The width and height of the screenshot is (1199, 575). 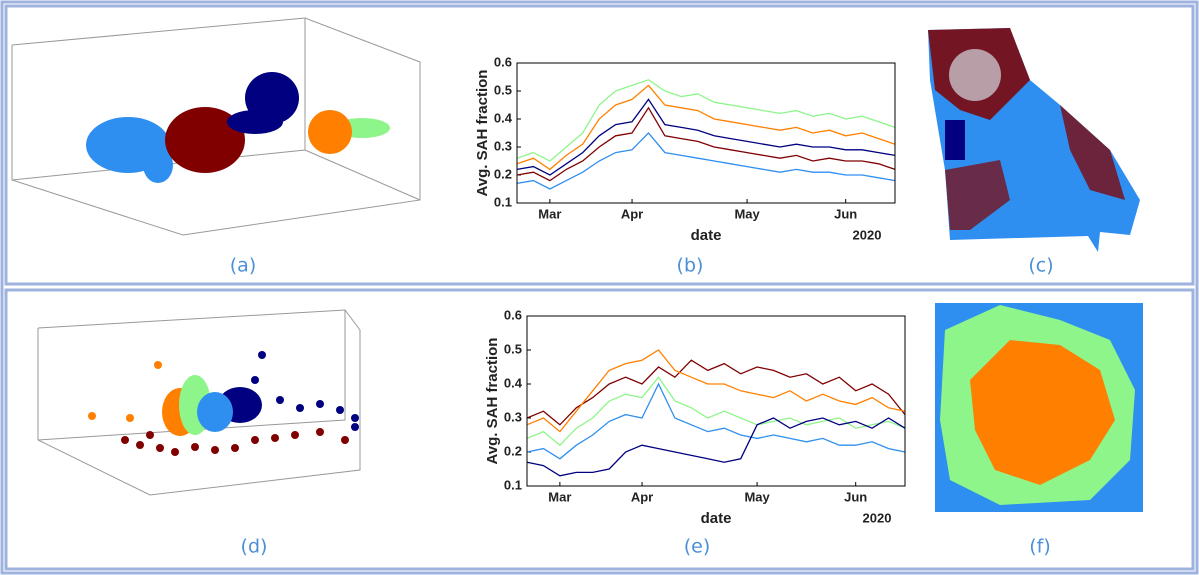 I want to click on map-c, so click(x=1034, y=140).